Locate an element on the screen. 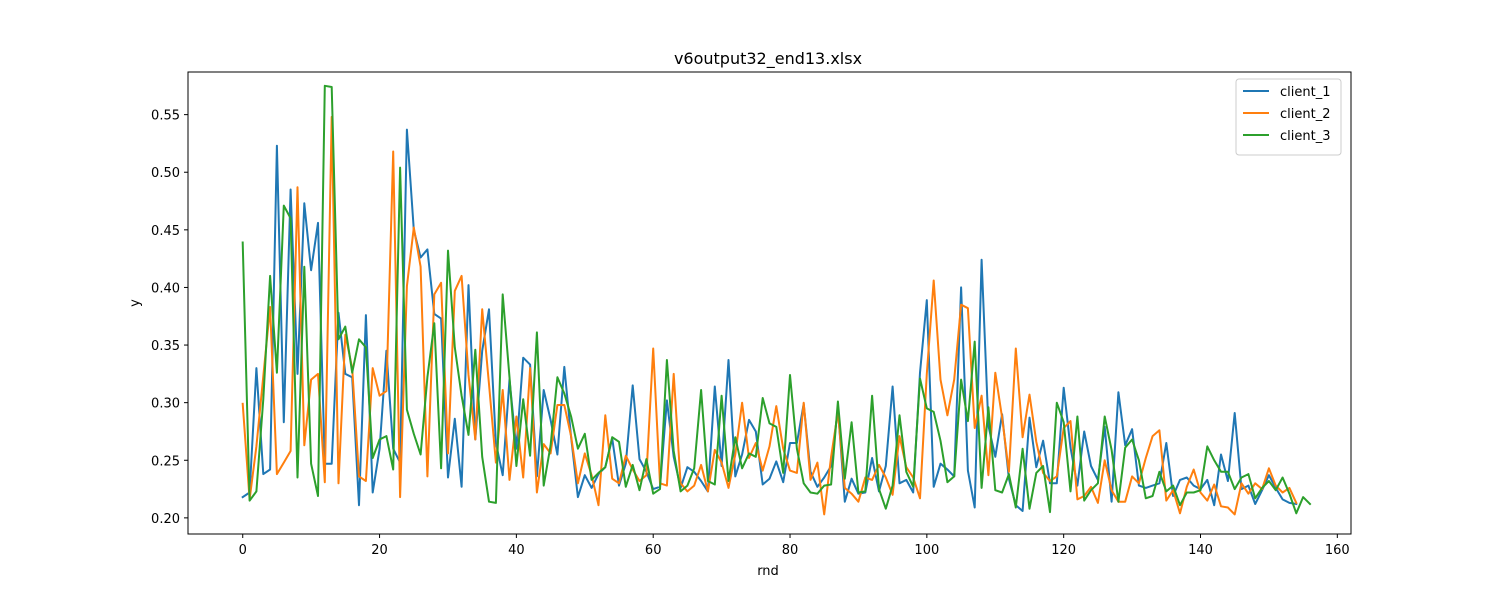 This screenshot has height=600, width=1500. x-tick-label: 160 is located at coordinates (1337, 550).